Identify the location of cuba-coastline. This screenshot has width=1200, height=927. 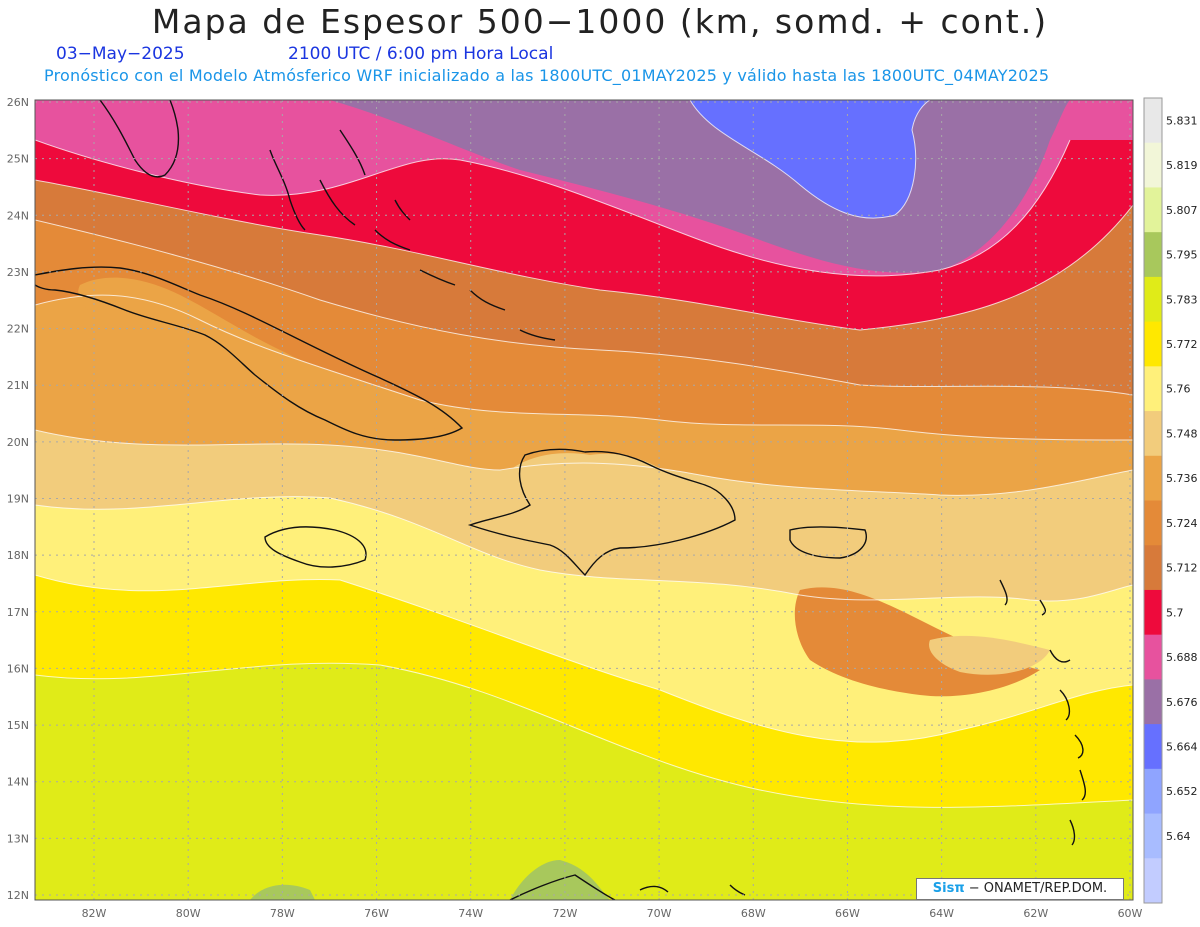
(249, 353).